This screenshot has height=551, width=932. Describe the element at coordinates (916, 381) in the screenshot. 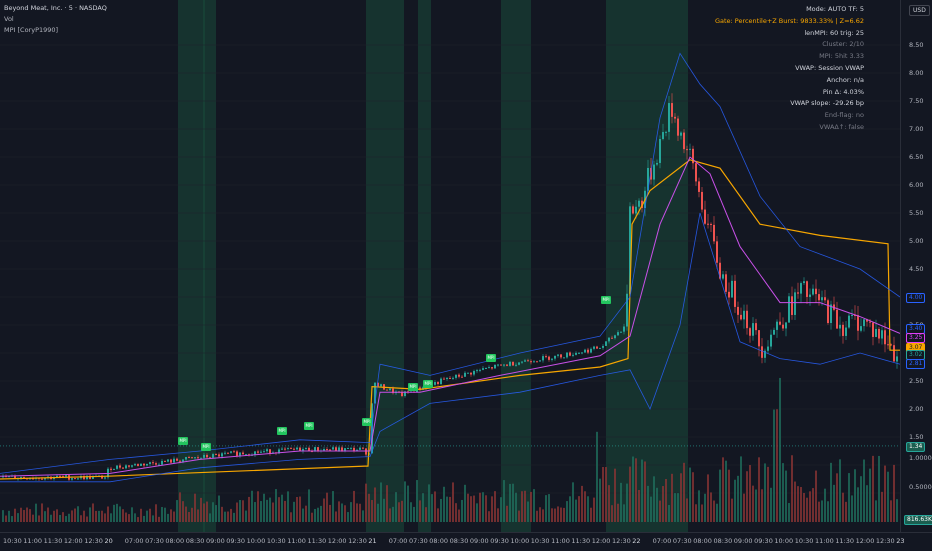

I see `price-axis-tick: 2.50` at that location.